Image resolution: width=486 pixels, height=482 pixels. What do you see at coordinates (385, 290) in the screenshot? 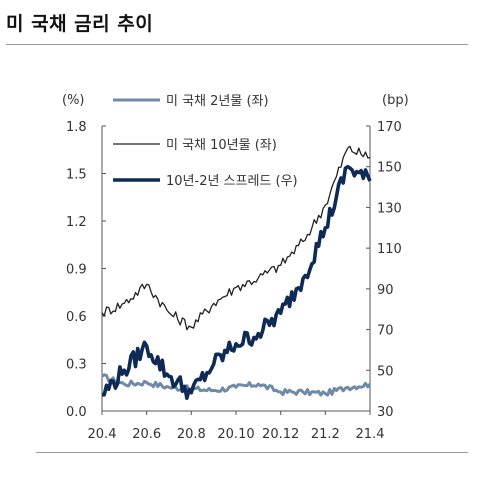
I see `right-tick-label: 90` at bounding box center [385, 290].